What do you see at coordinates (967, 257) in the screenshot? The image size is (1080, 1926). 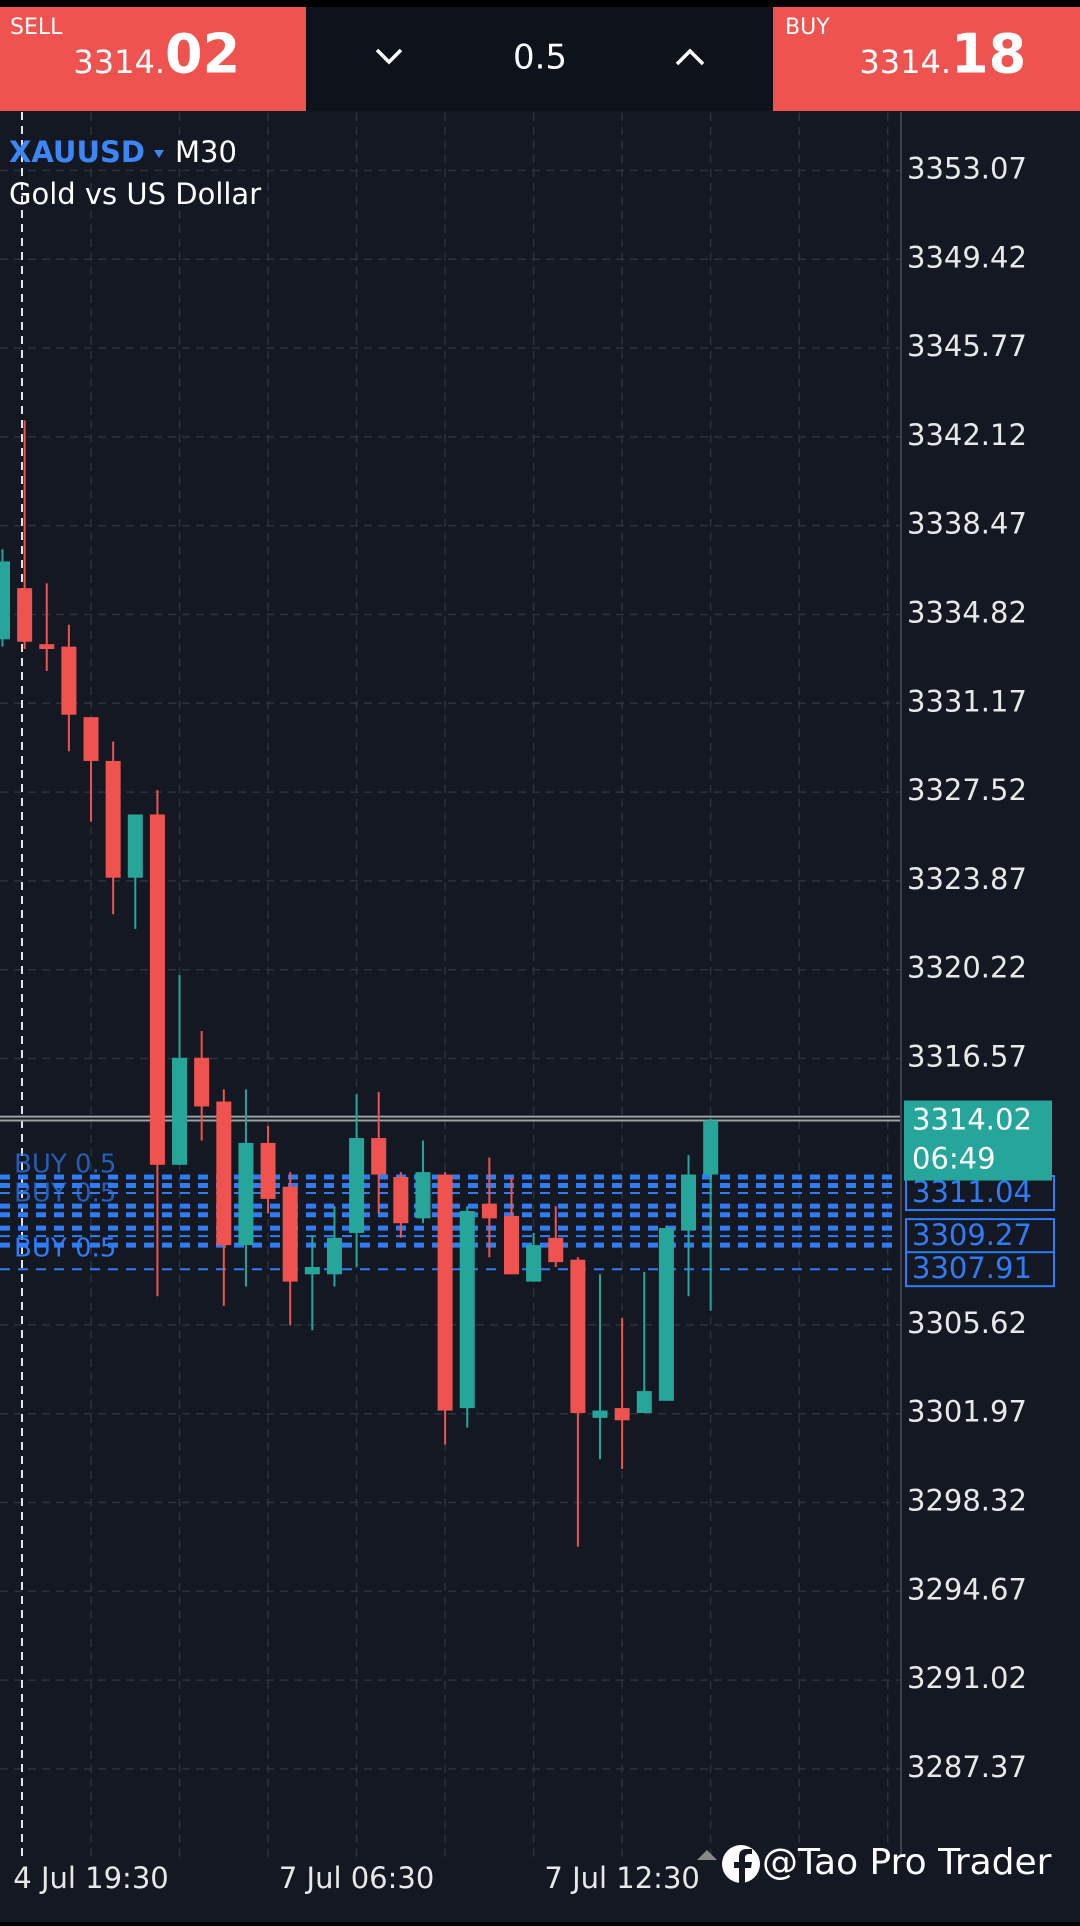 I see `y-tick-label: 3349.42` at bounding box center [967, 257].